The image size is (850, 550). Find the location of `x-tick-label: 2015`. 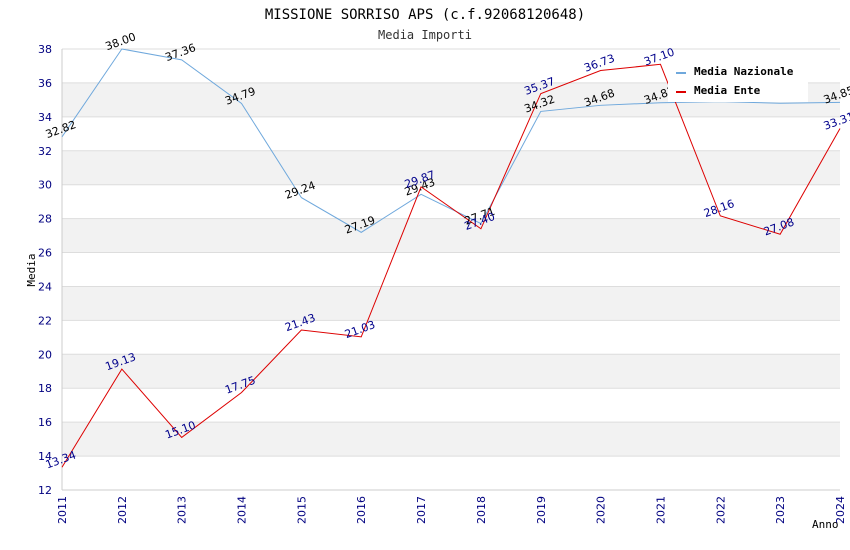

x-tick-label: 2015 is located at coordinates (301, 510).